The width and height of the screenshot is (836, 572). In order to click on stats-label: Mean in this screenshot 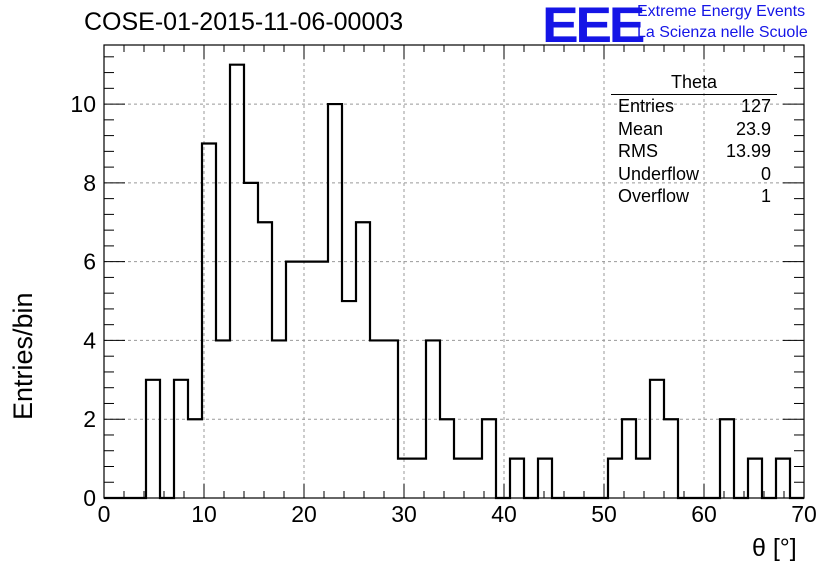, I will do `click(641, 128)`.